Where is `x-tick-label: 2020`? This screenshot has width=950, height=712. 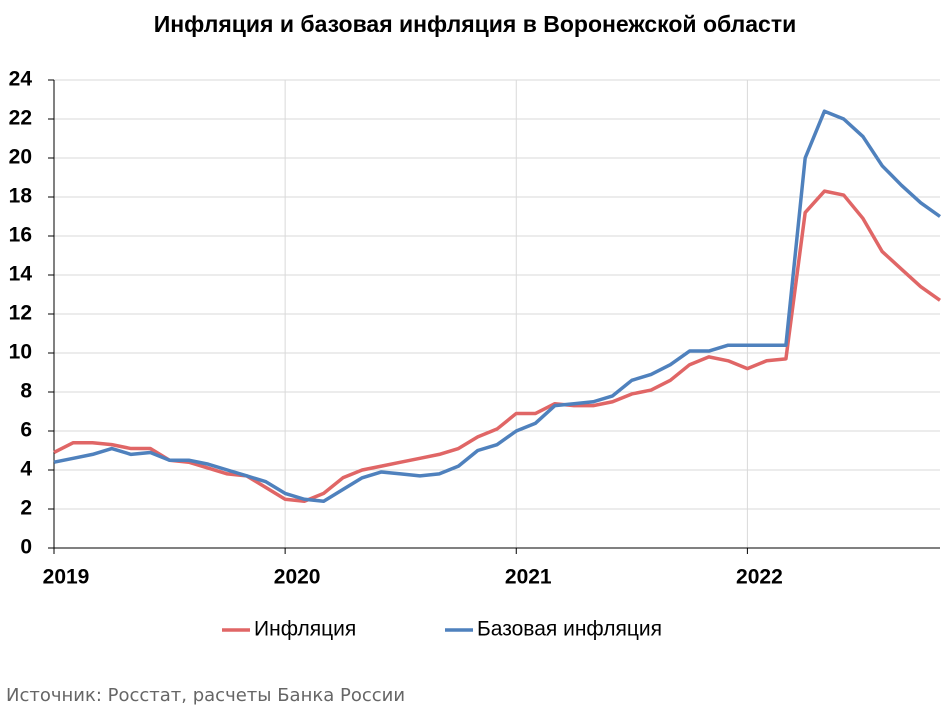
x-tick-label: 2020 is located at coordinates (297, 577).